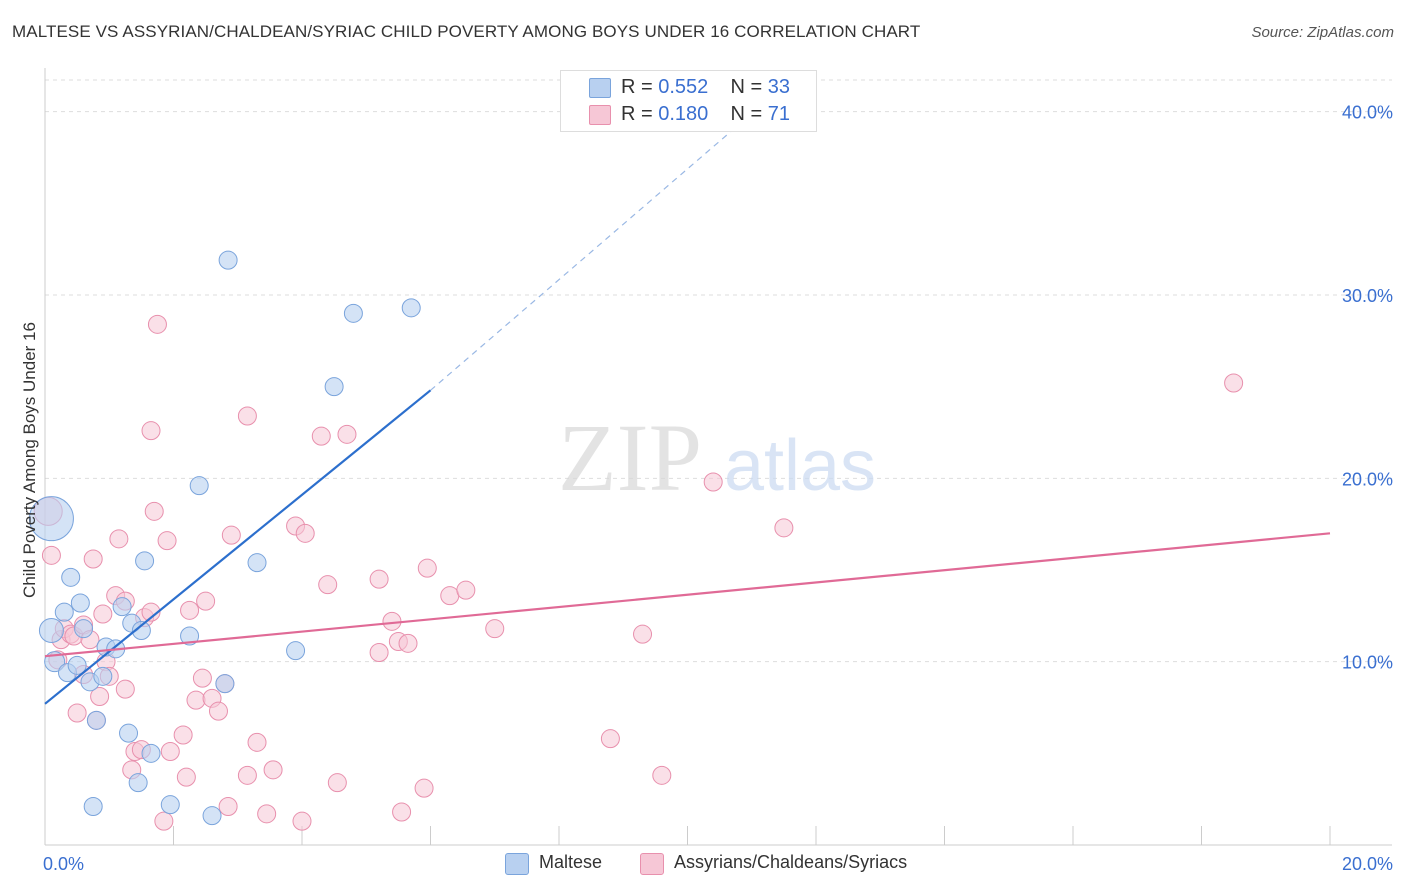  I want to click on correlation-legend: R = 0.552 N = 33 R = 0.180 N = 71, so click(688, 101).